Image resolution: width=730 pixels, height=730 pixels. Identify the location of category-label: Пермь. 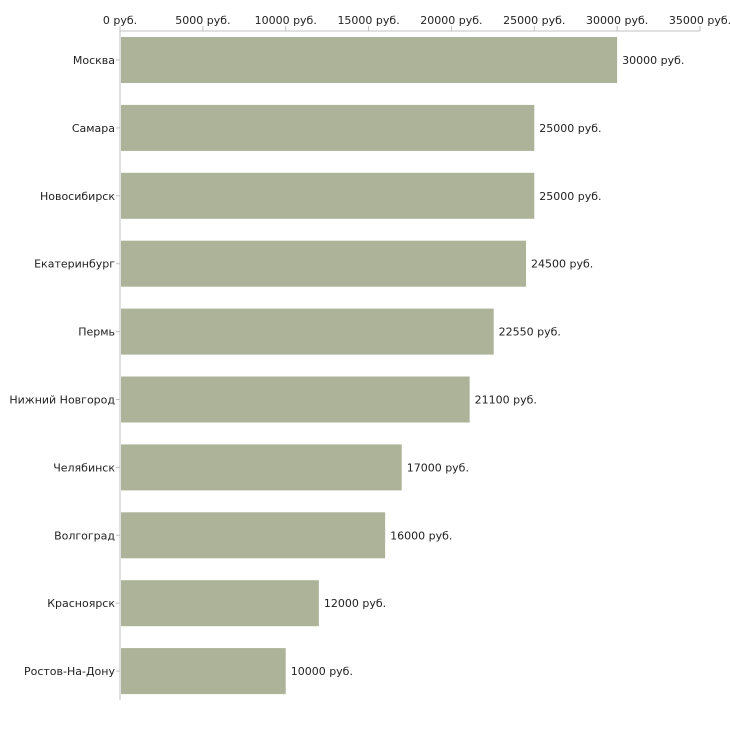
(96, 332).